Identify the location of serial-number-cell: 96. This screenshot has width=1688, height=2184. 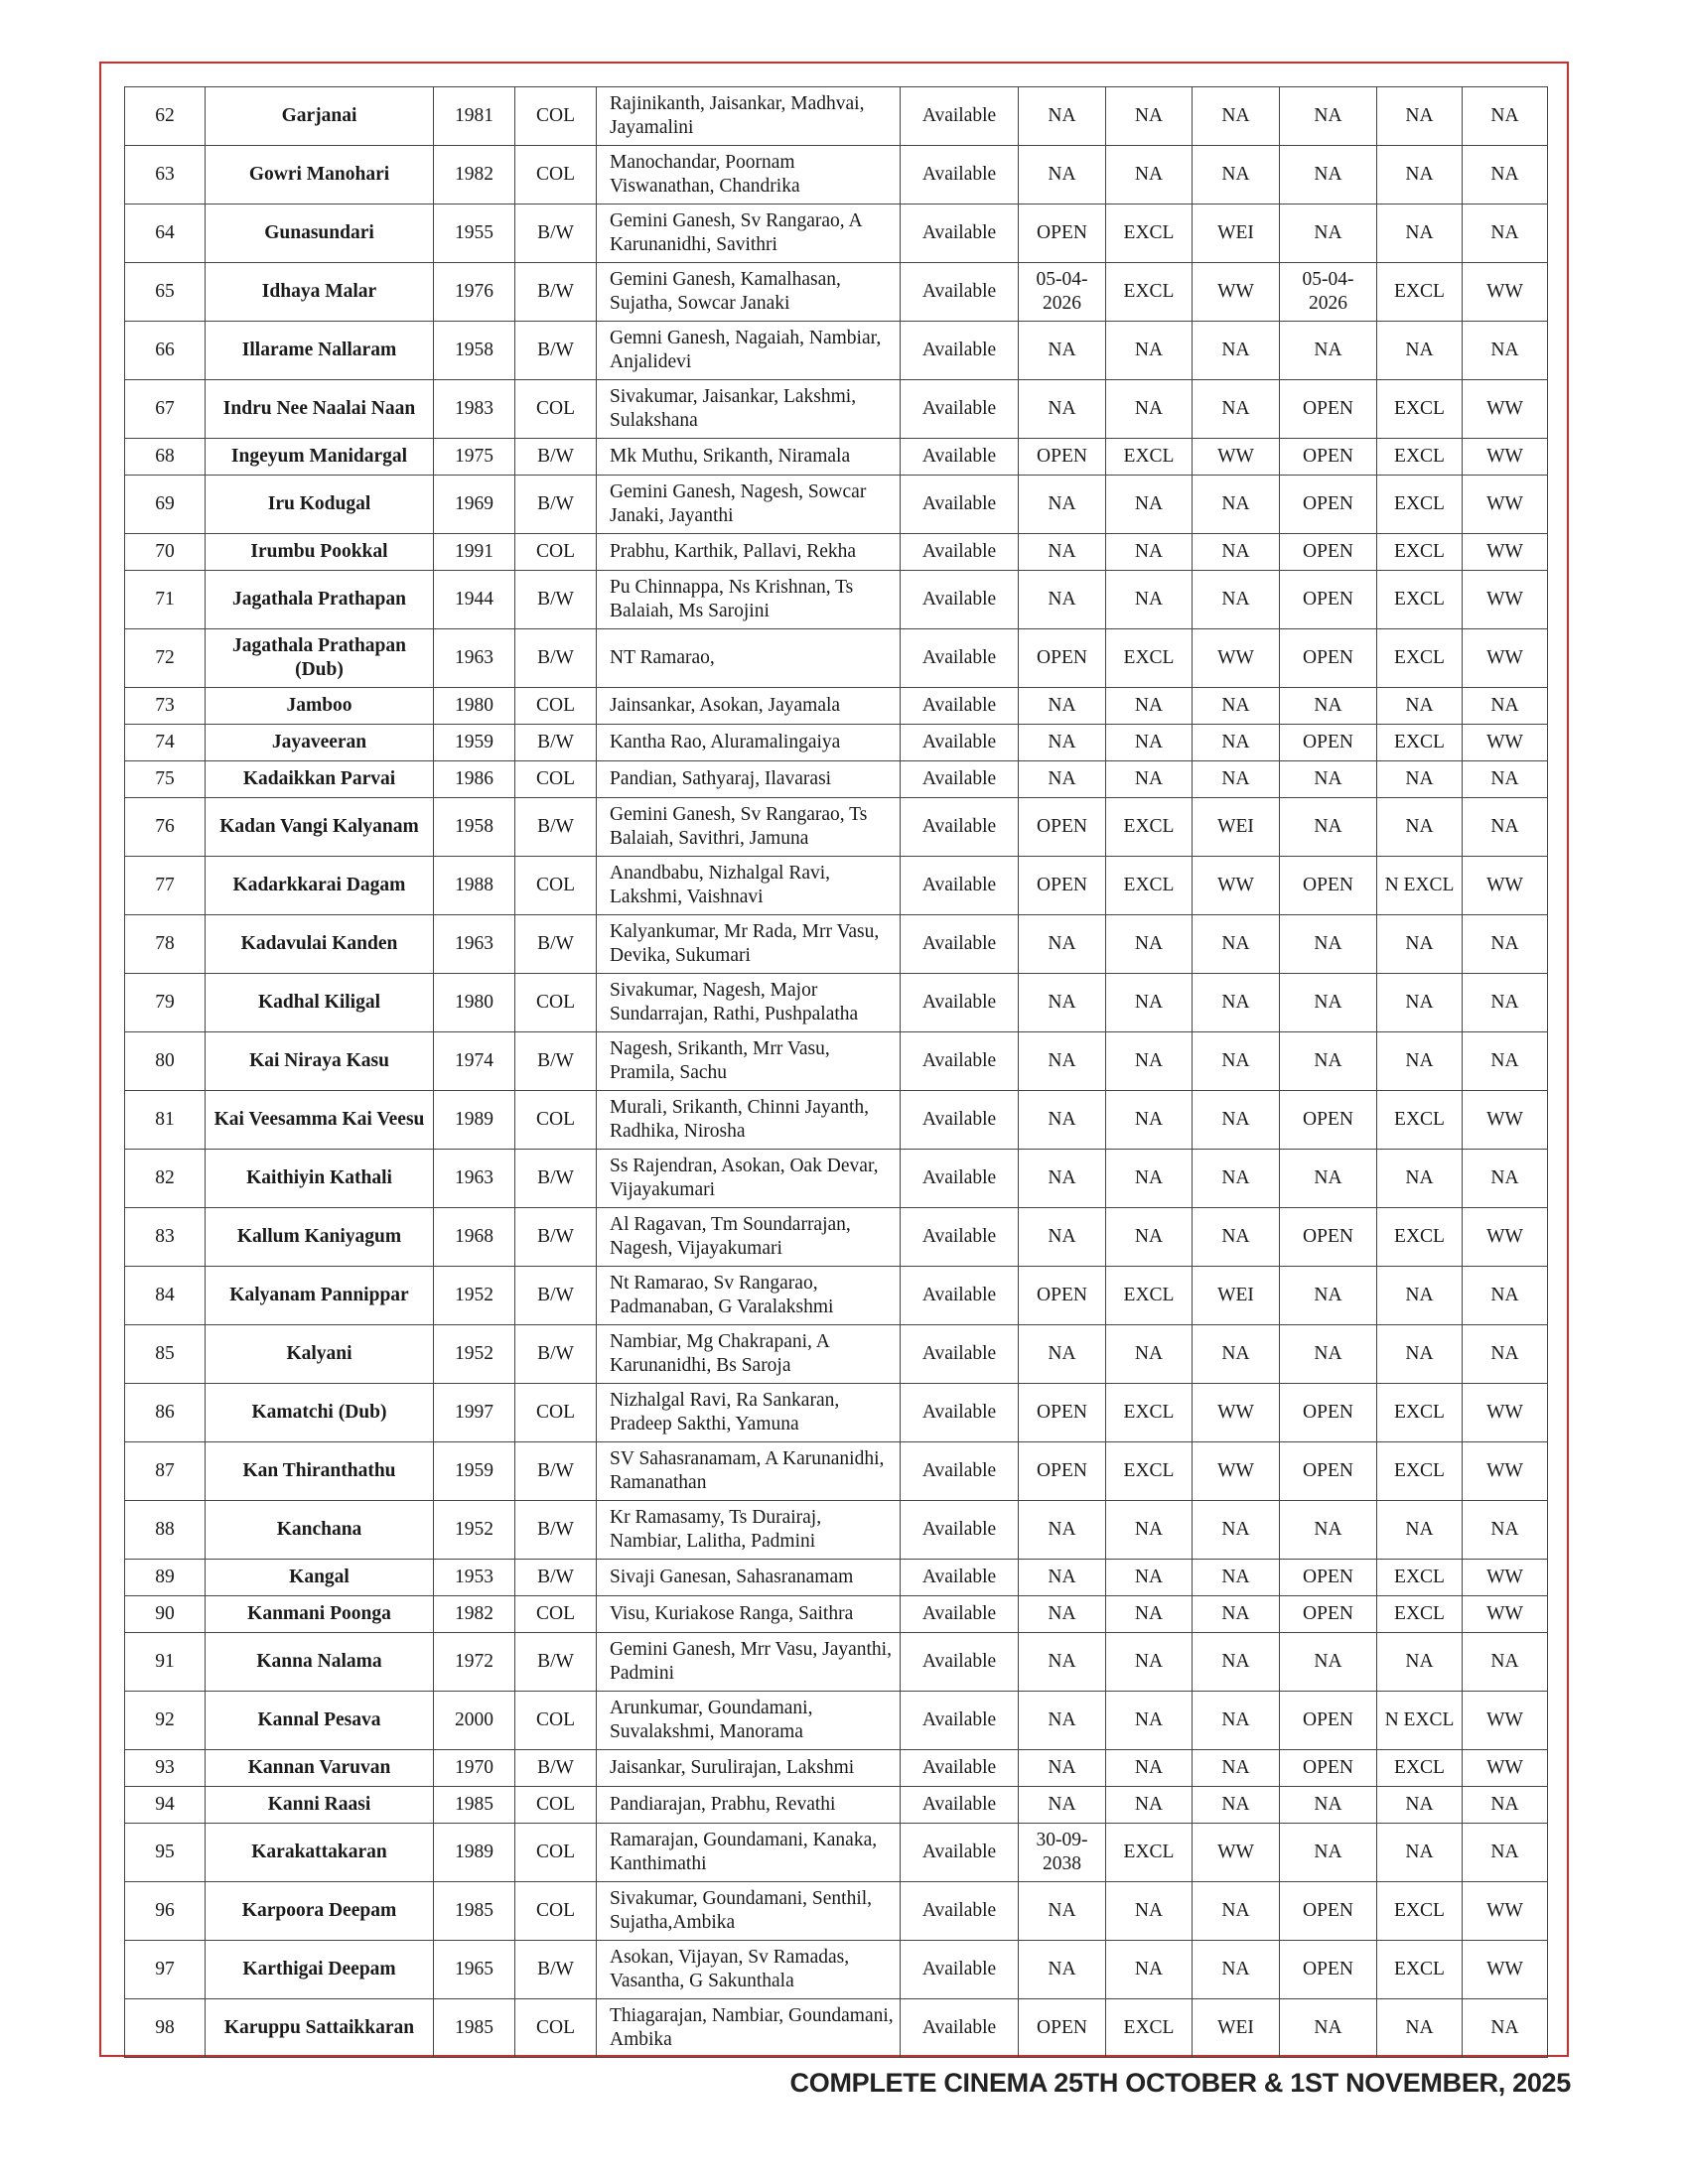
(165, 1911).